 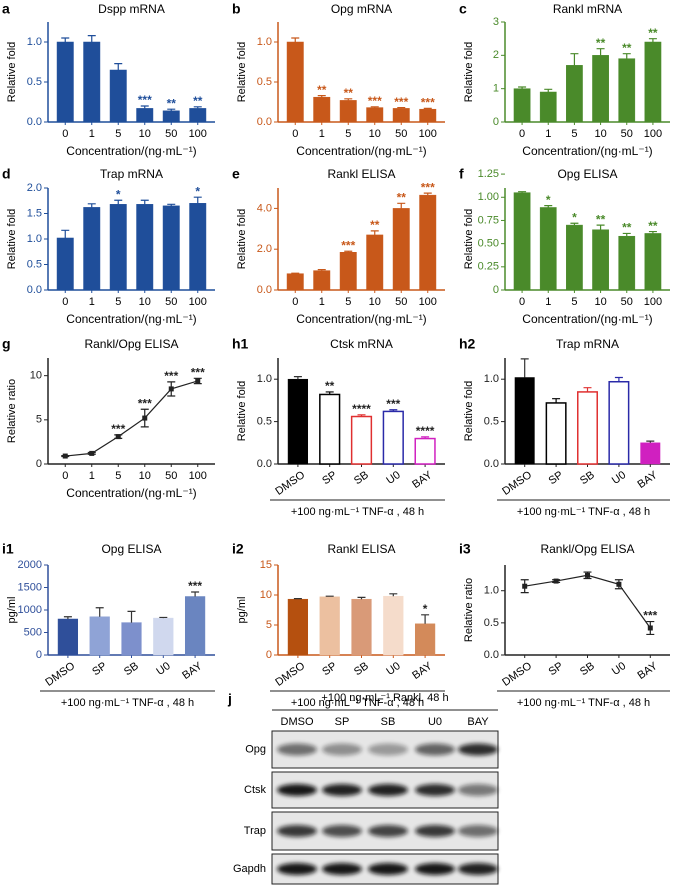 What do you see at coordinates (33, 632) in the screenshot?
I see `y-tick-label: 500` at bounding box center [33, 632].